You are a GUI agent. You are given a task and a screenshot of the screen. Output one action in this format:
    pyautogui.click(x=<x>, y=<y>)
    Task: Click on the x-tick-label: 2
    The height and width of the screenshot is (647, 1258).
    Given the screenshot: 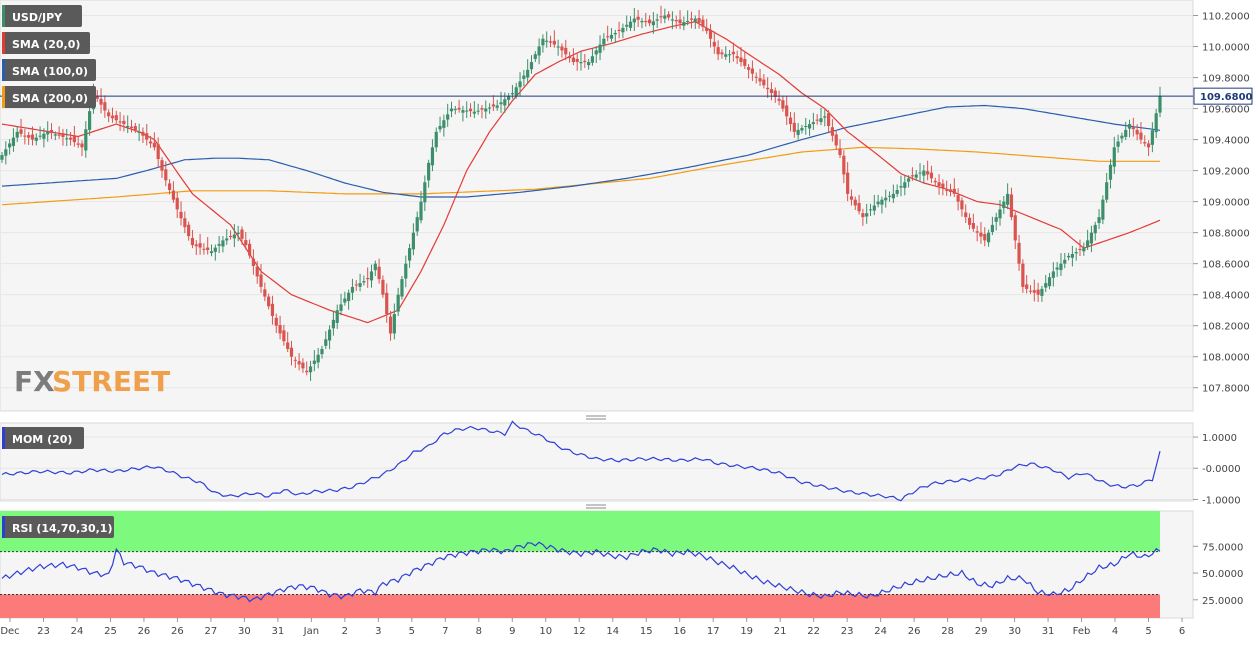 What is the action you would take?
    pyautogui.click(x=345, y=631)
    